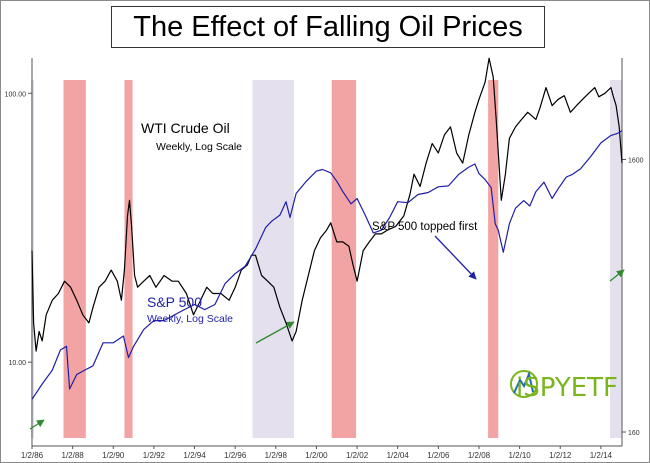 The image size is (650, 463). What do you see at coordinates (519, 455) in the screenshot?
I see `x-tick-label-13: 1/2/10` at bounding box center [519, 455].